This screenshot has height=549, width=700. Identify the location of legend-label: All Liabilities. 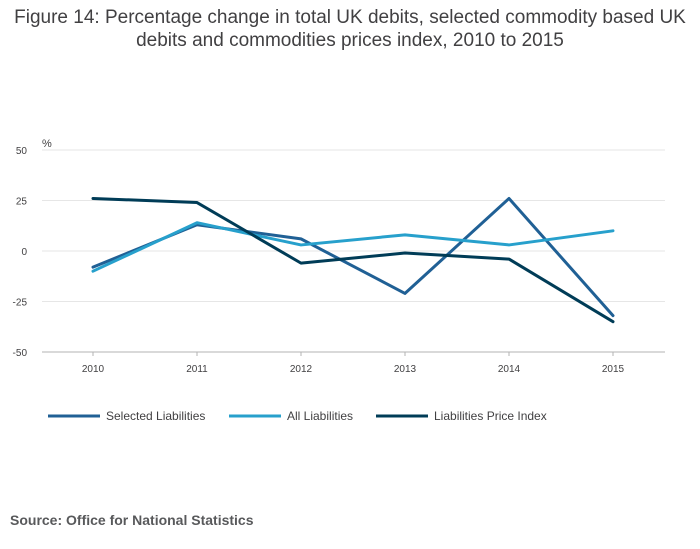
(320, 416).